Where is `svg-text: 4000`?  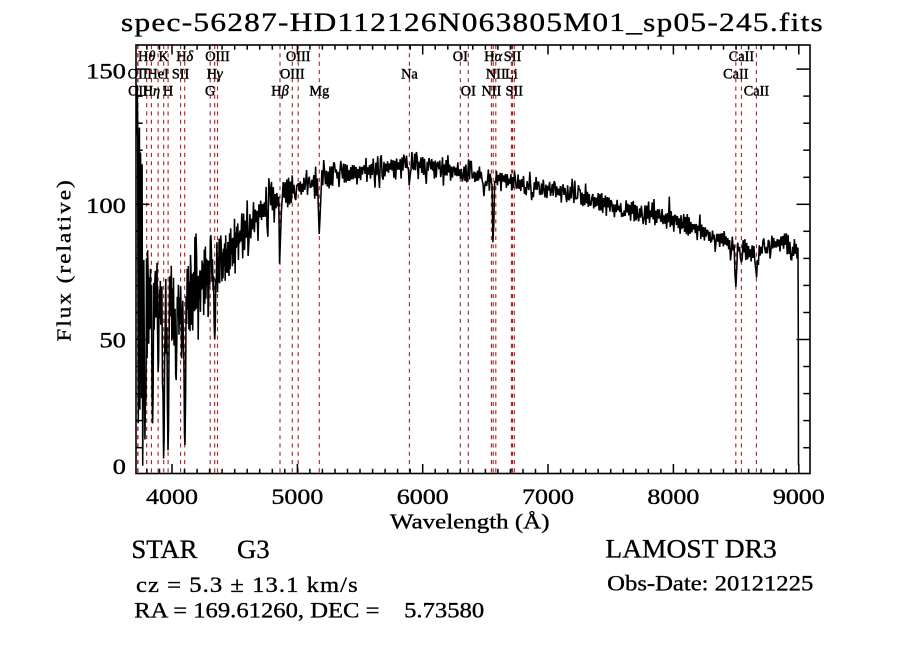
svg-text: 4000 is located at coordinates (172, 497).